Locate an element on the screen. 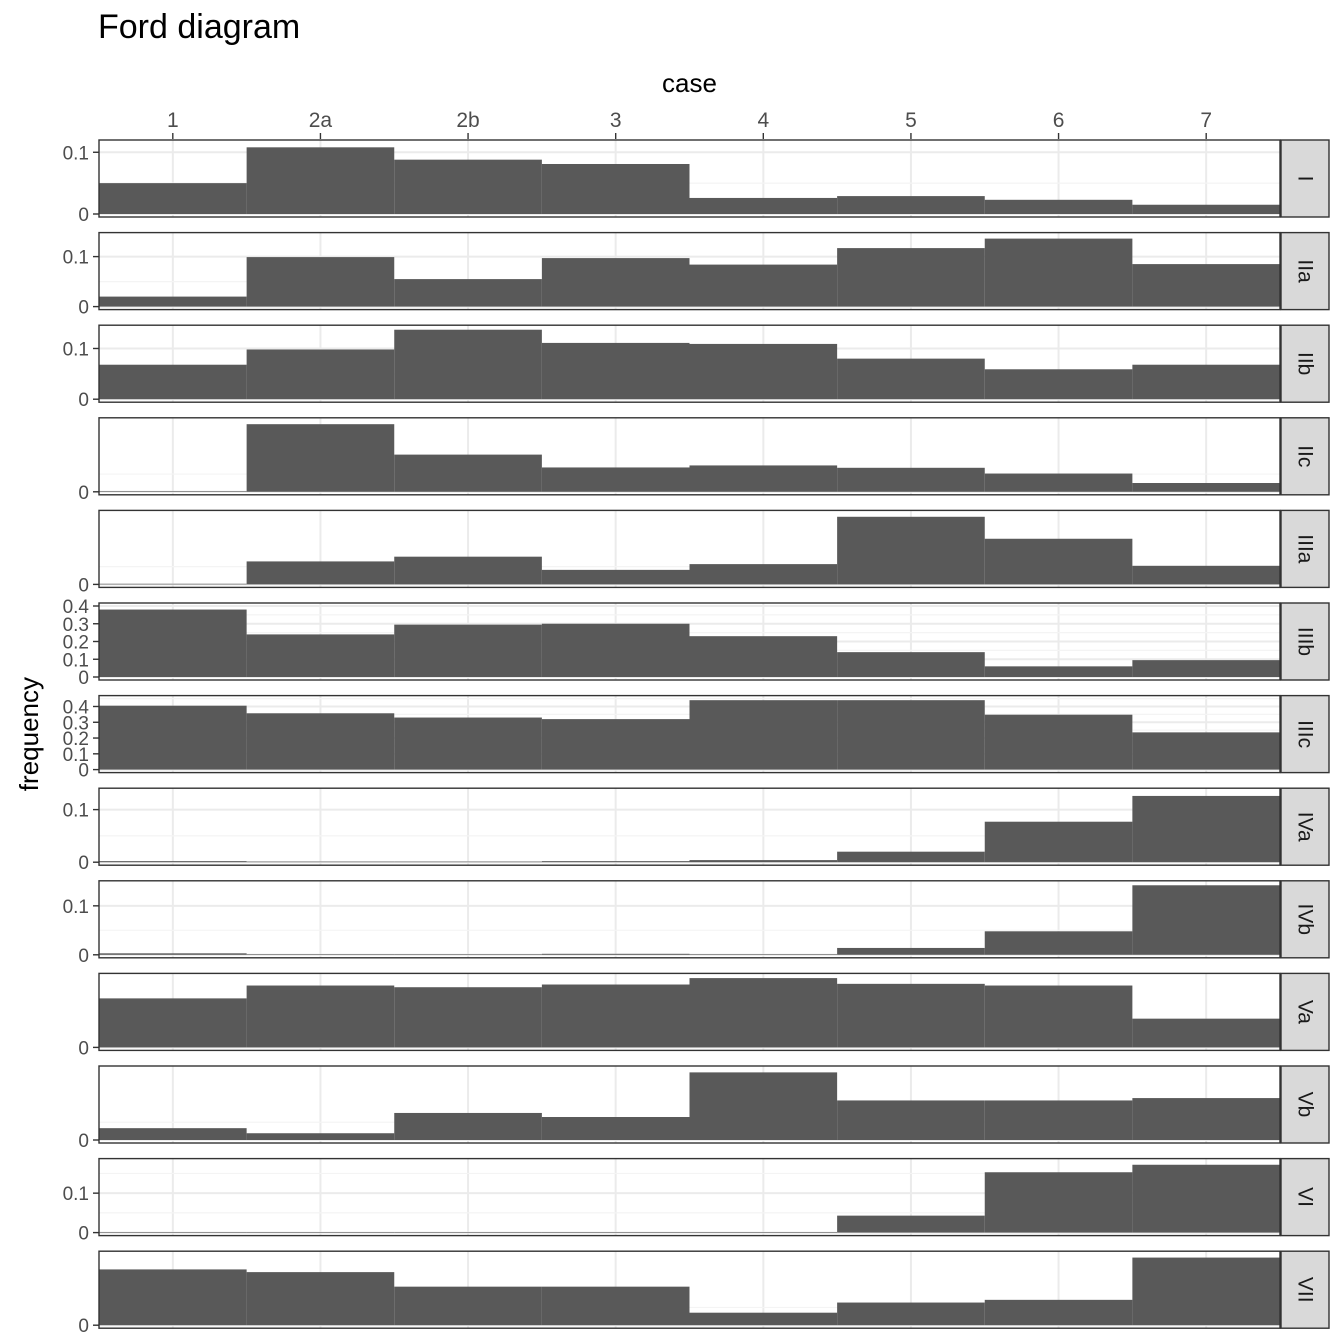  bar-ivb-2a is located at coordinates (320, 954).